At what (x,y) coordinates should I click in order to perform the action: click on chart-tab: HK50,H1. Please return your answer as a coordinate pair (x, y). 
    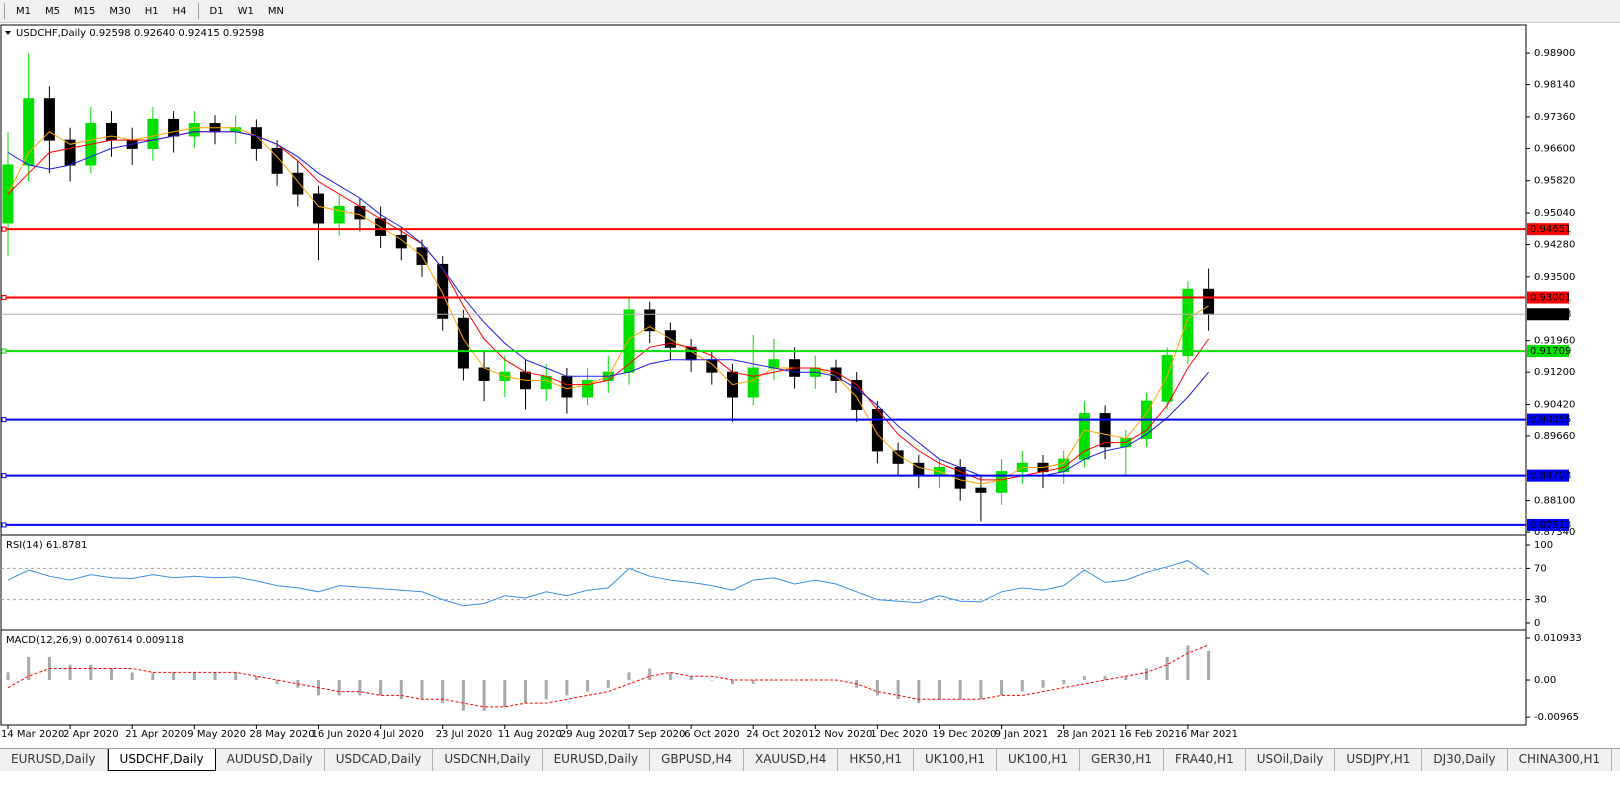
    Looking at the image, I should click on (876, 760).